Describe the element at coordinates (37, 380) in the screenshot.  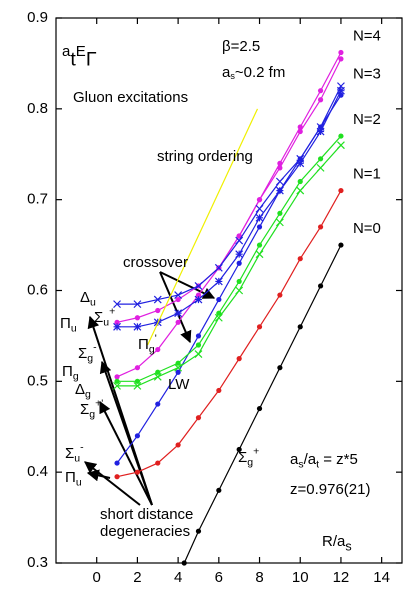
I see `y-tick-label: 0.5` at that location.